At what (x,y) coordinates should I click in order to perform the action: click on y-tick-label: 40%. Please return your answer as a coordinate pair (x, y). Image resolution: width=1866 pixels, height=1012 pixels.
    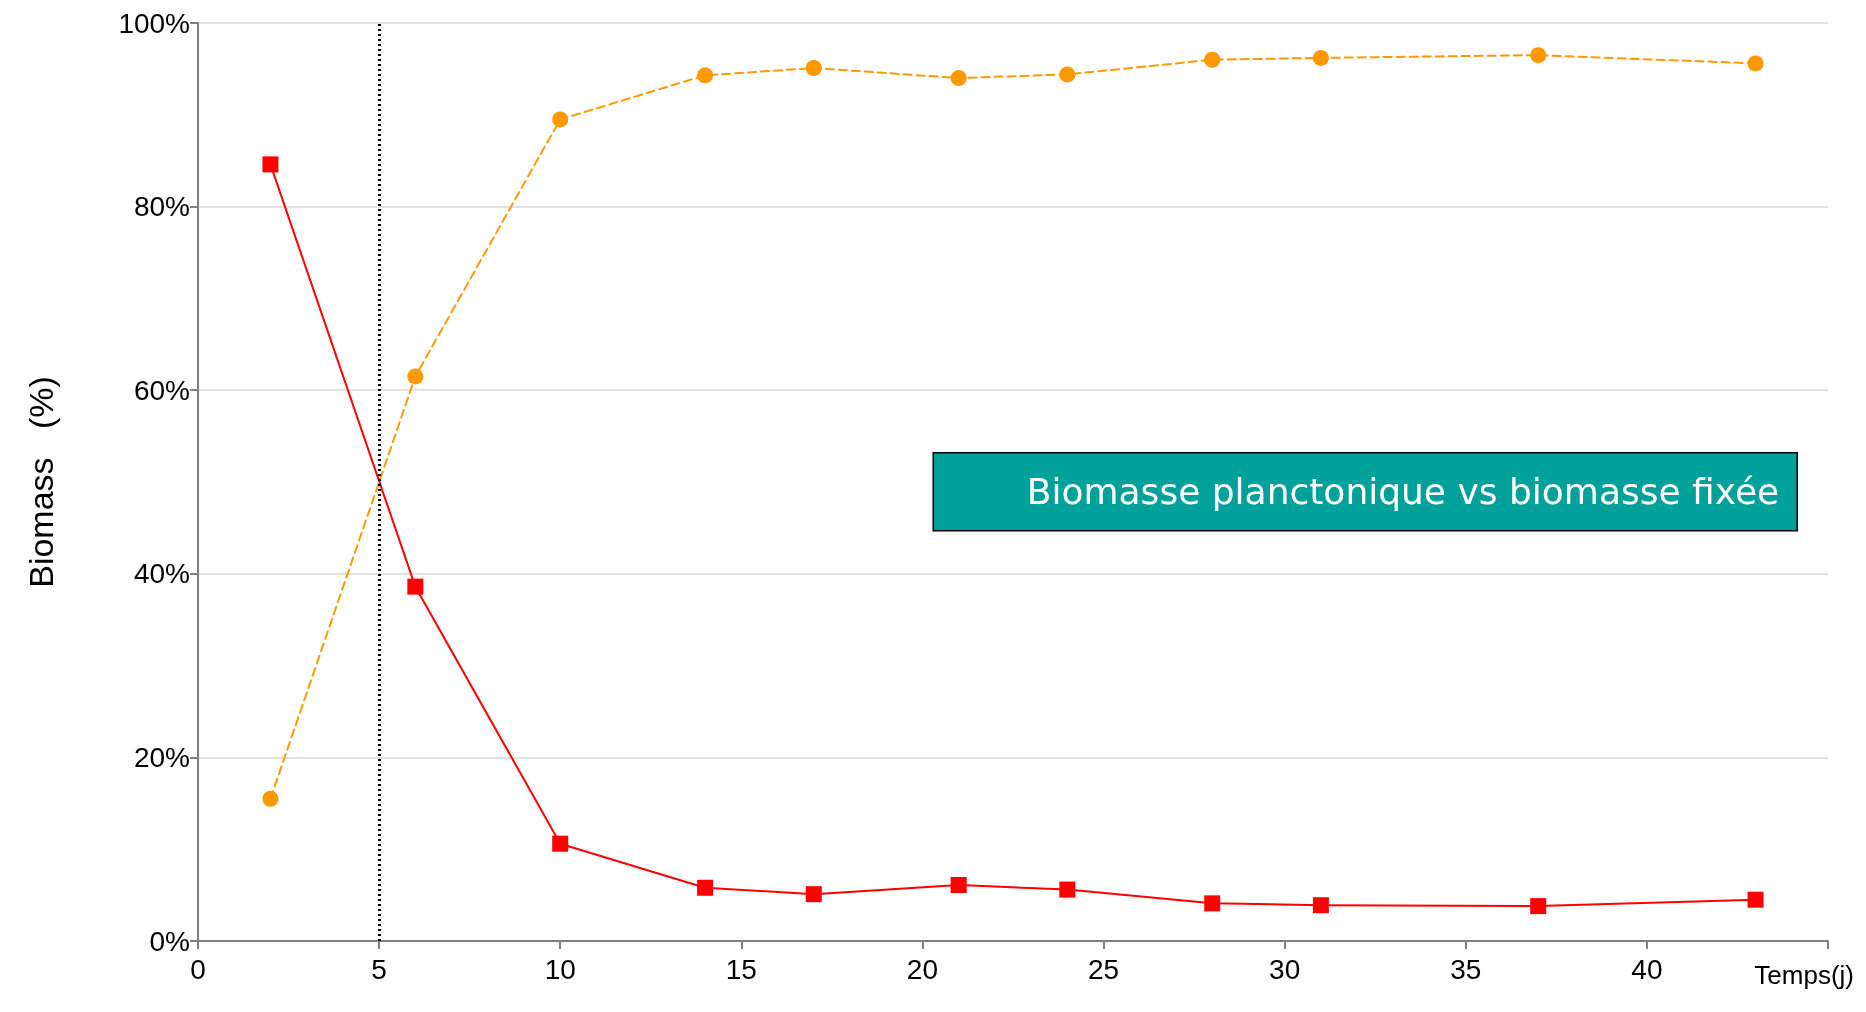
    Looking at the image, I should click on (161, 574).